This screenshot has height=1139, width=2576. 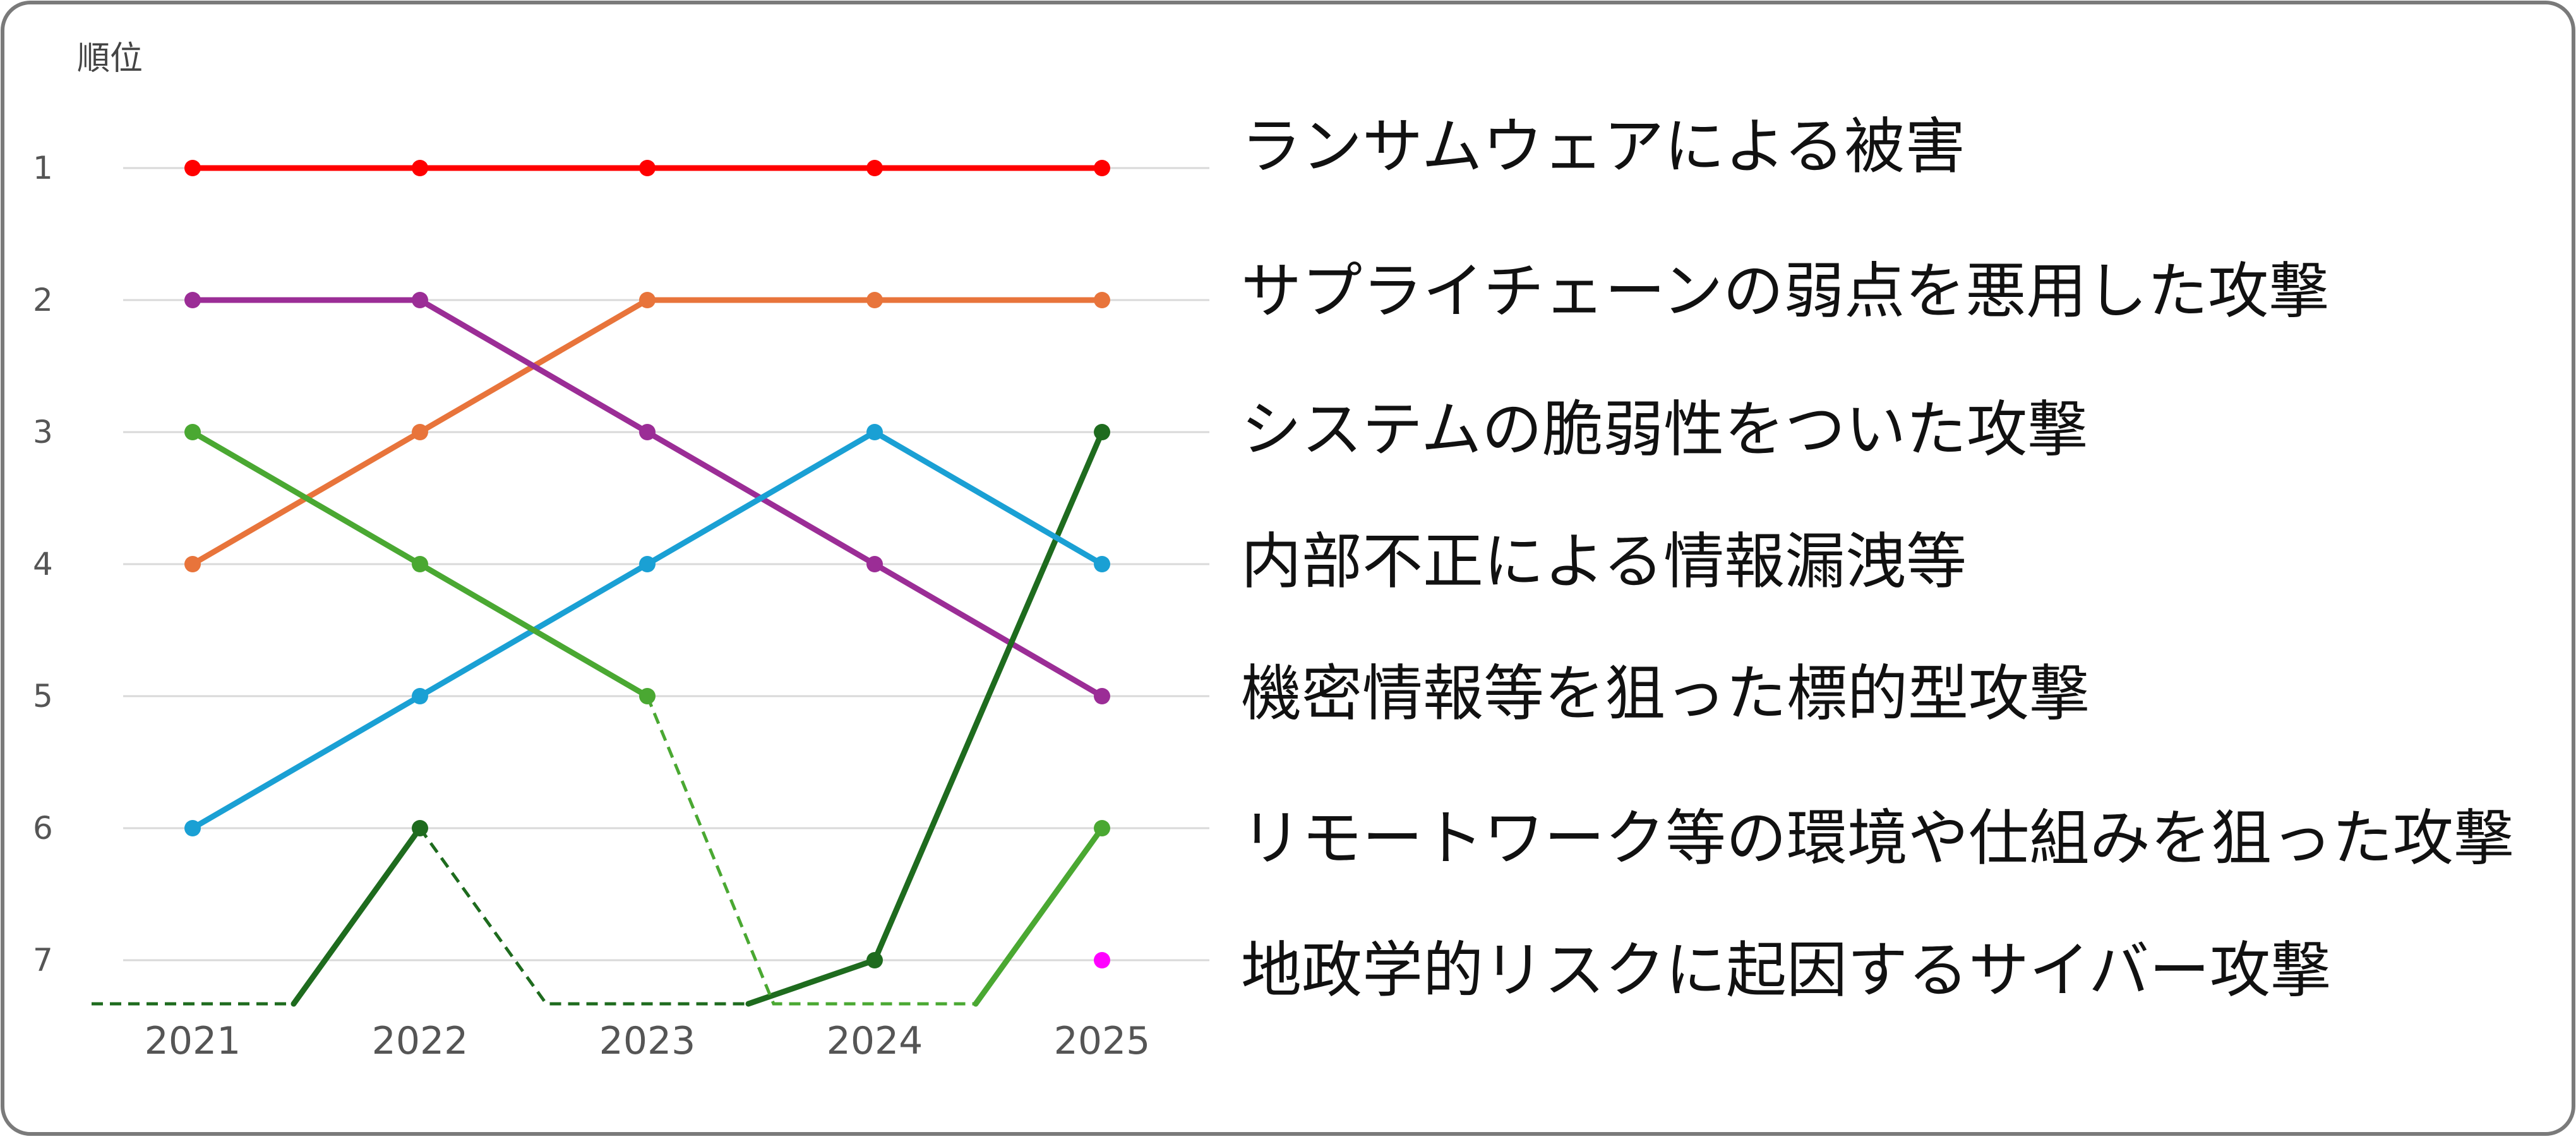 What do you see at coordinates (1102, 696) in the screenshot?
I see `series-5-point-2025` at bounding box center [1102, 696].